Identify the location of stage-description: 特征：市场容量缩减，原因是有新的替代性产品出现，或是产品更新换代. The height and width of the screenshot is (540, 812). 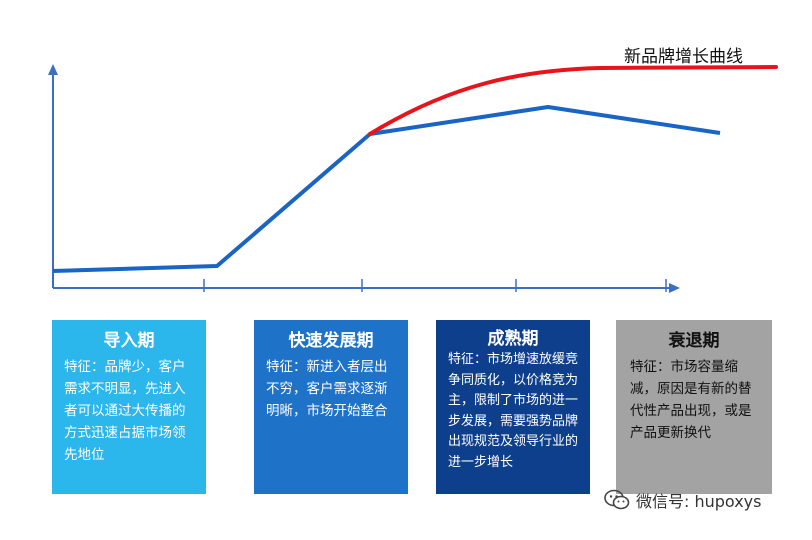
(691, 400).